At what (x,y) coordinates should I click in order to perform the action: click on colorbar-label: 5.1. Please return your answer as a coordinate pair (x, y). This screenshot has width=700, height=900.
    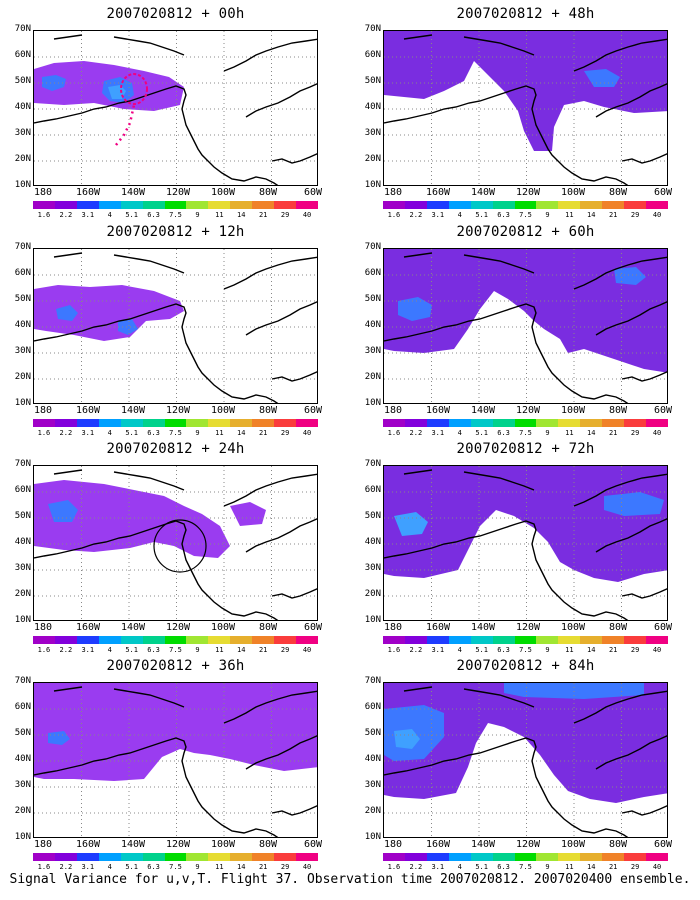
    Looking at the image, I should click on (481, 650).